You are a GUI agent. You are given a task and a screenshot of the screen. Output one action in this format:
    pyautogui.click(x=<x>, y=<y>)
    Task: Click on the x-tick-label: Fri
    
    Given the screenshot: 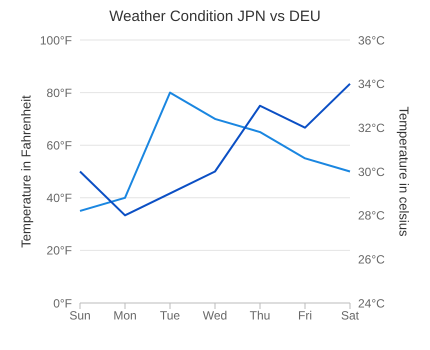 What is the action you would take?
    pyautogui.click(x=305, y=315)
    